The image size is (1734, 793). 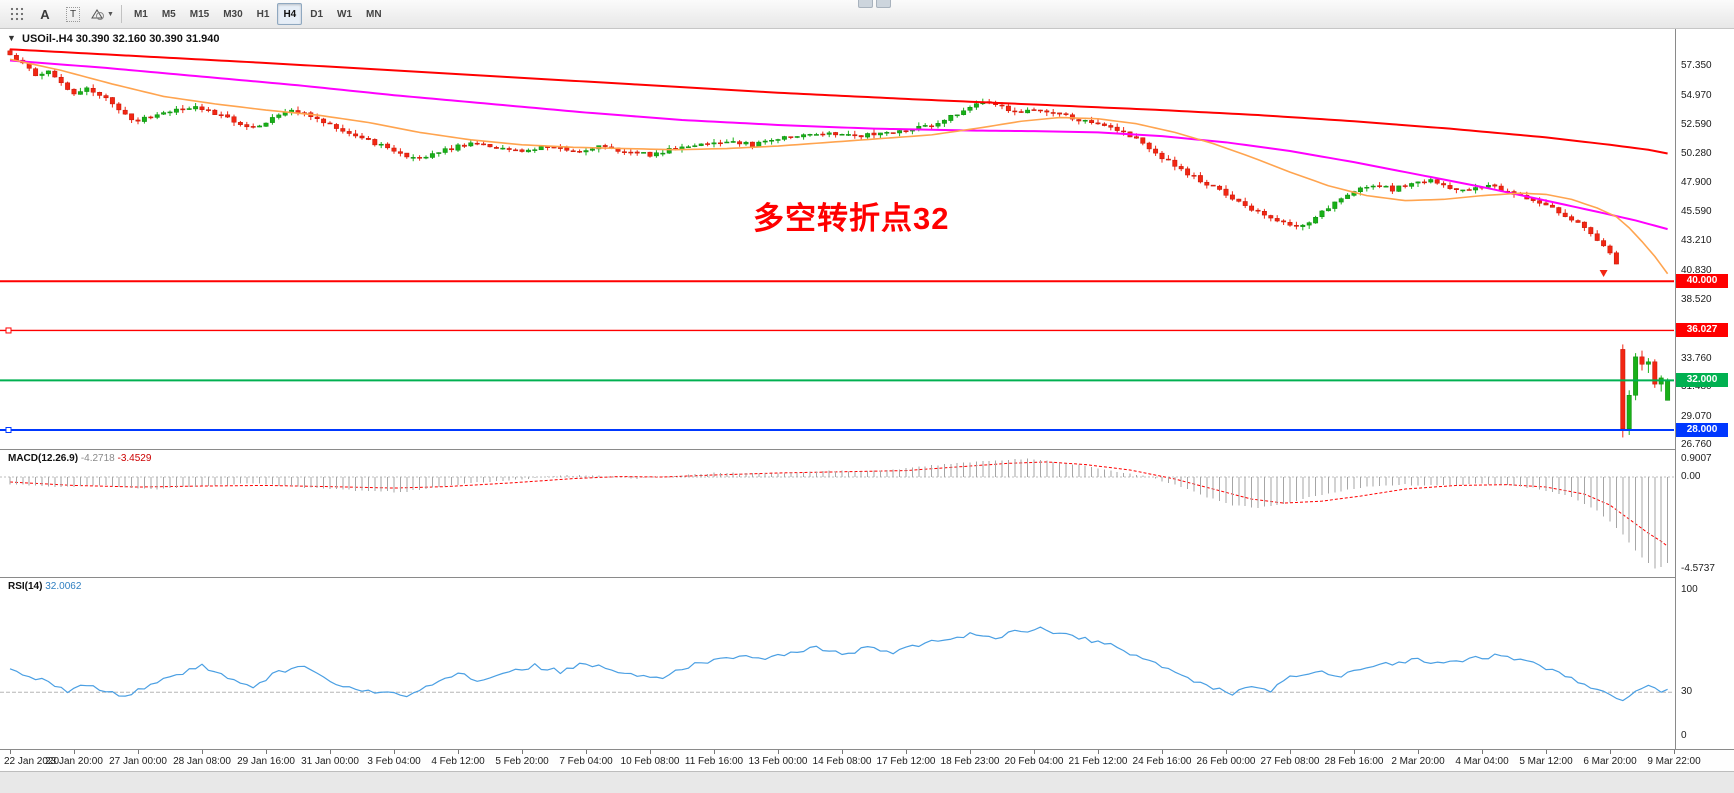 What do you see at coordinates (867, 14) in the screenshot?
I see `chart-toolbar: A T ▼ M1 M5 M15 M30 H1 H4 D1 W1 MN` at bounding box center [867, 14].